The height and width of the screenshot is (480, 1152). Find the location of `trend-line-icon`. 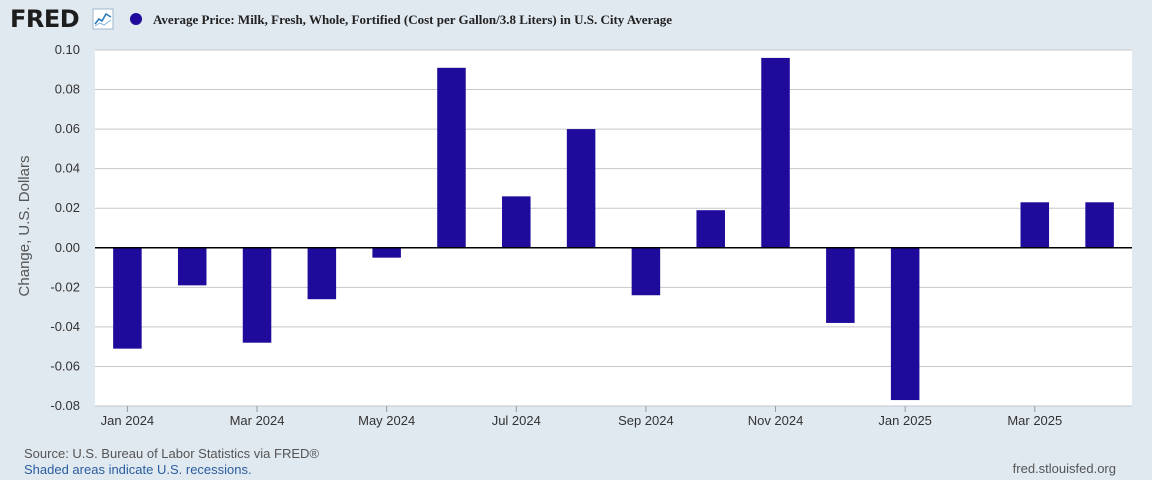

trend-line-icon is located at coordinates (103, 19).